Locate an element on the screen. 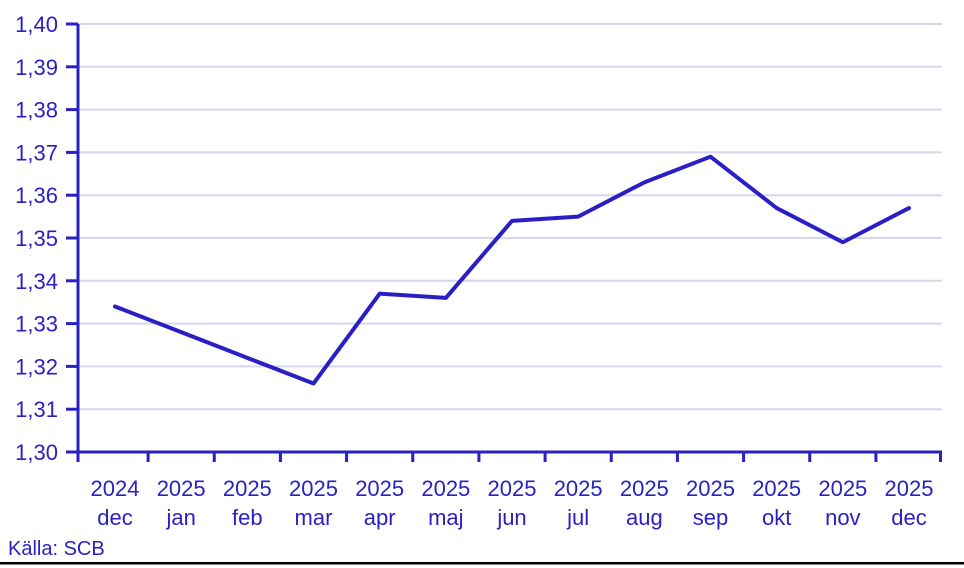 This screenshot has width=964, height=568. x-tick-label-month: jun is located at coordinates (511, 517).